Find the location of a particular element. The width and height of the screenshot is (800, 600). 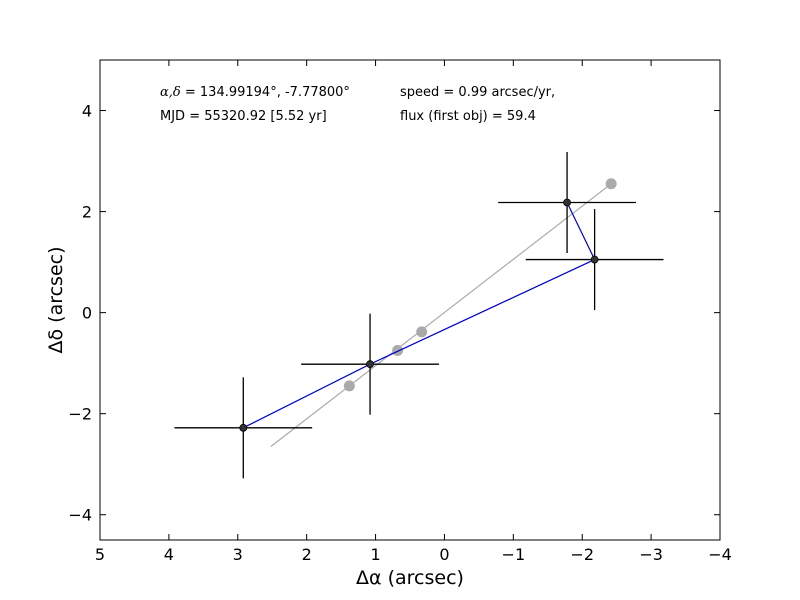

x-tick-label: 4 is located at coordinates (169, 554).